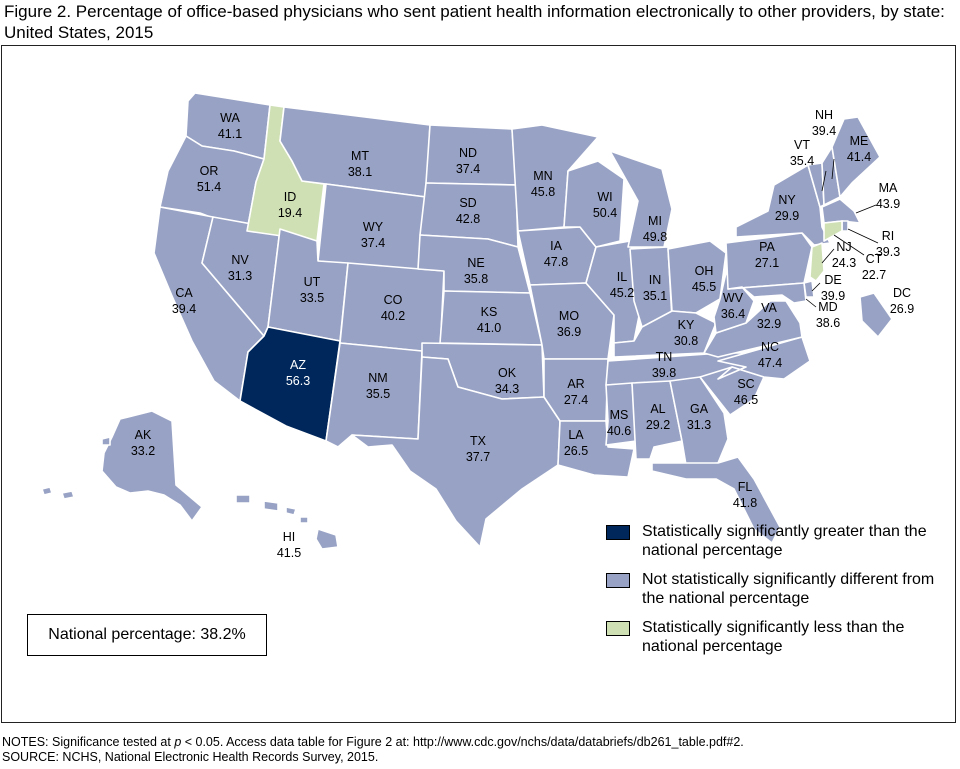 Image resolution: width=960 pixels, height=769 pixels. What do you see at coordinates (230, 126) in the screenshot?
I see `label-WA: WA 41.1` at bounding box center [230, 126].